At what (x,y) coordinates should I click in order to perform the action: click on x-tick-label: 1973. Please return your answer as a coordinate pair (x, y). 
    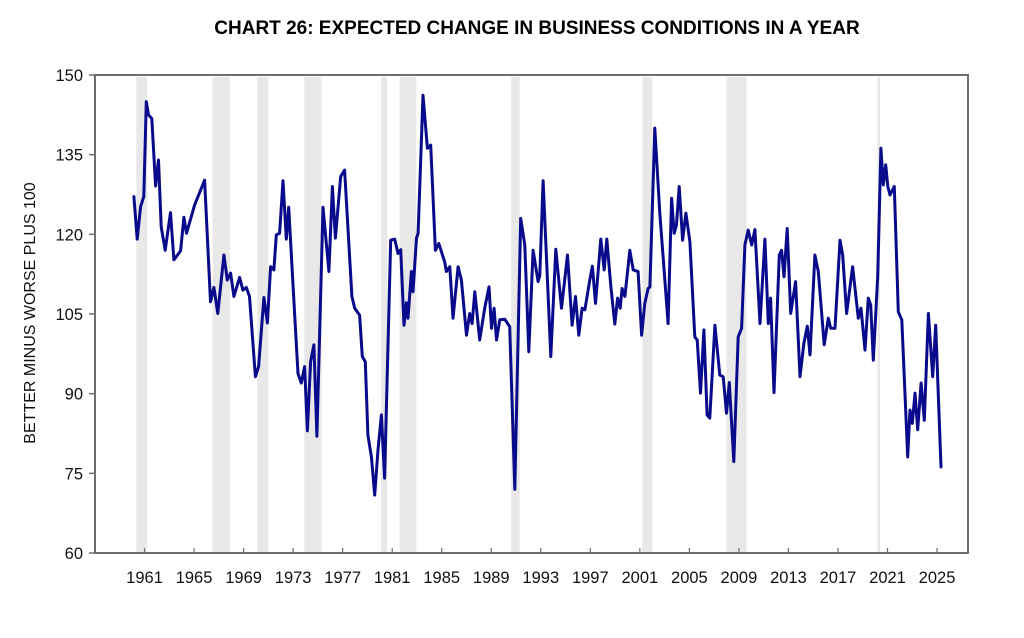
    Looking at the image, I should click on (293, 578).